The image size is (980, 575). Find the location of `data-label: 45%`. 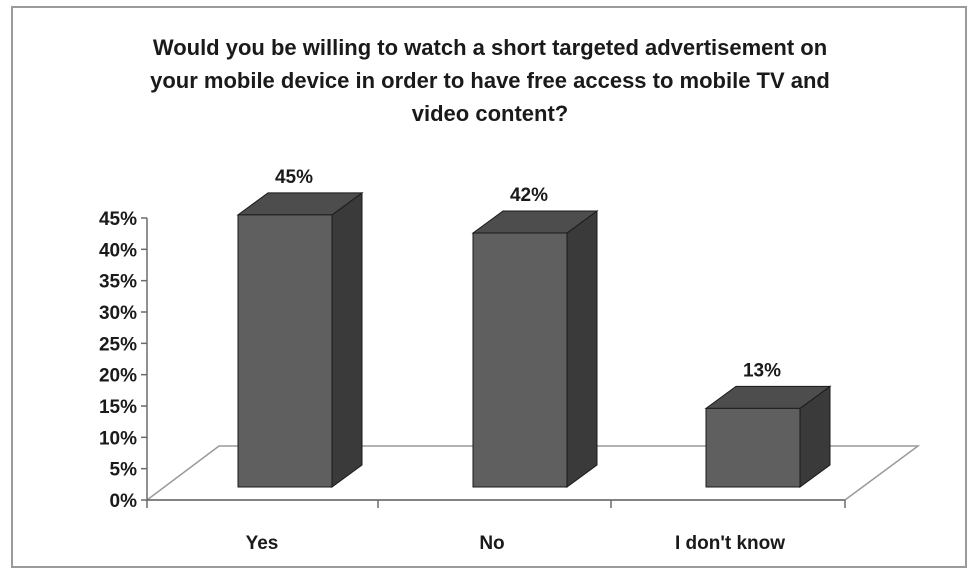

data-label: 45% is located at coordinates (294, 177).